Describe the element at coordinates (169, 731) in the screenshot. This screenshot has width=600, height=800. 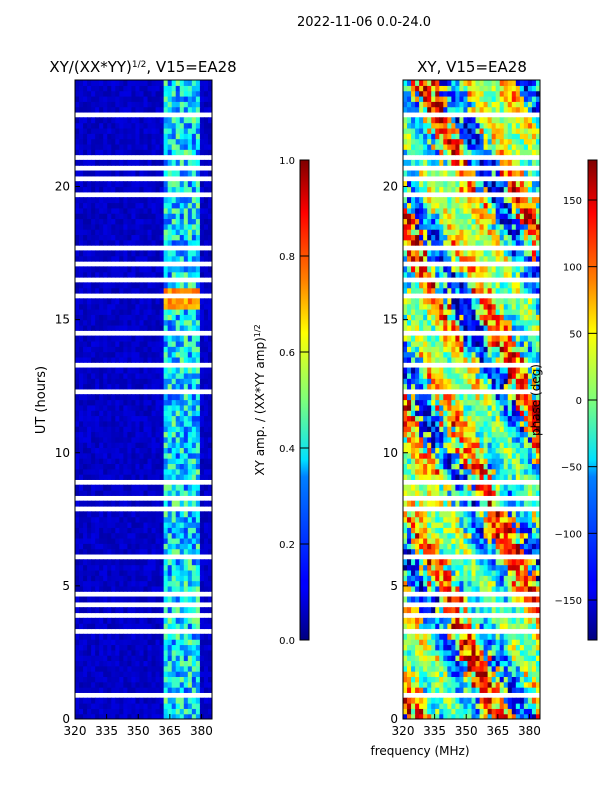
I see `left-xtick-label: 365` at that location.